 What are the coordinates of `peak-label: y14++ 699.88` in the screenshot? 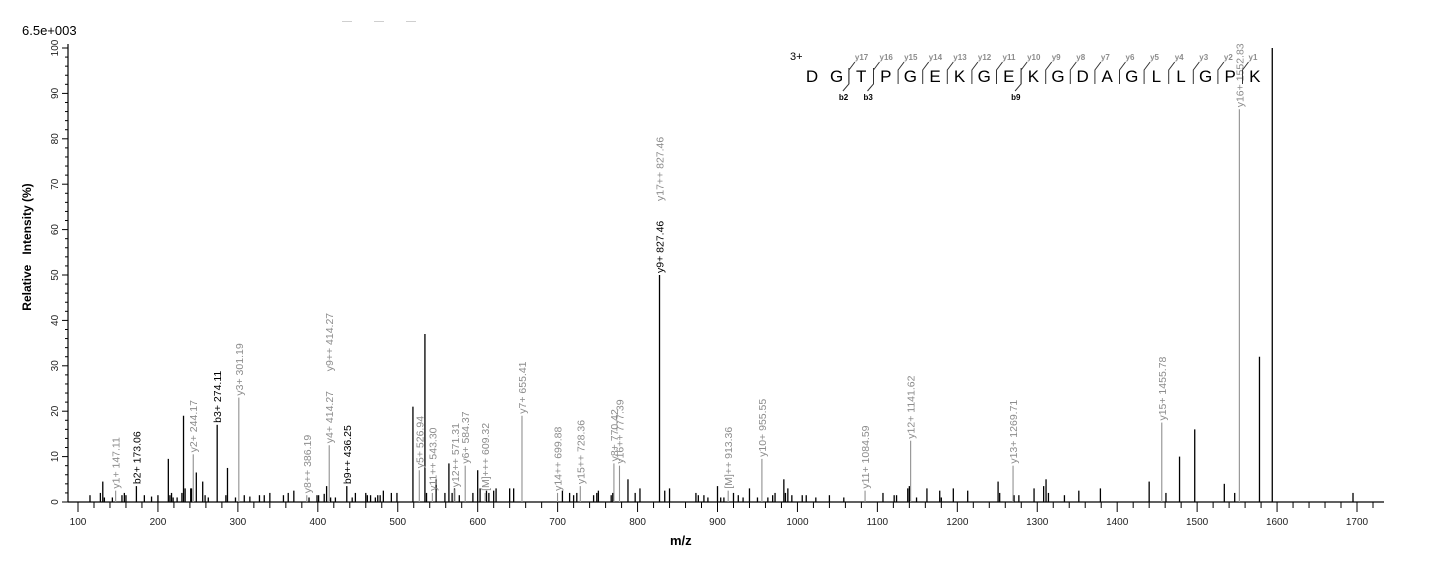 It's located at (559, 459).